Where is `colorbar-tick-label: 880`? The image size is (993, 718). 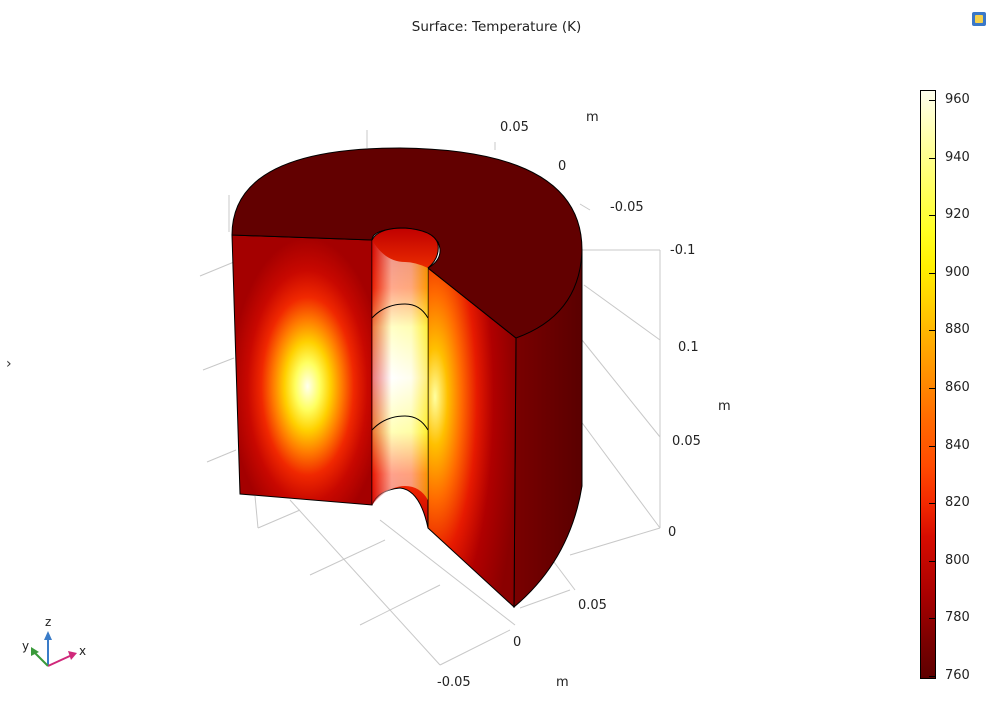
colorbar-tick-label: 880 is located at coordinates (957, 330).